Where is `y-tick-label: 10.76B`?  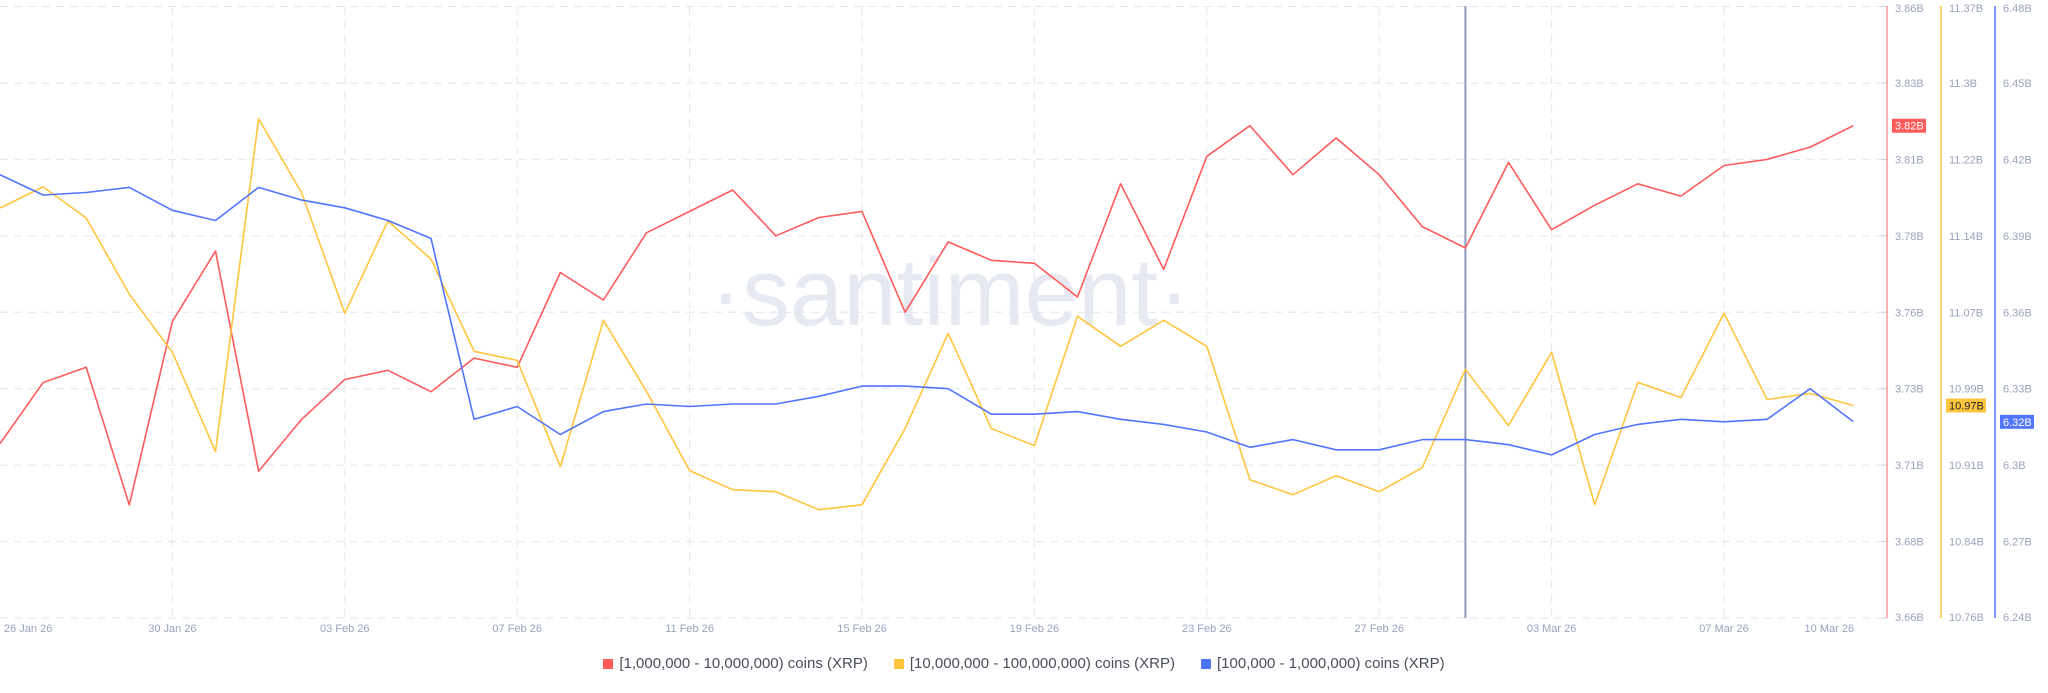
y-tick-label: 10.76B is located at coordinates (1966, 618).